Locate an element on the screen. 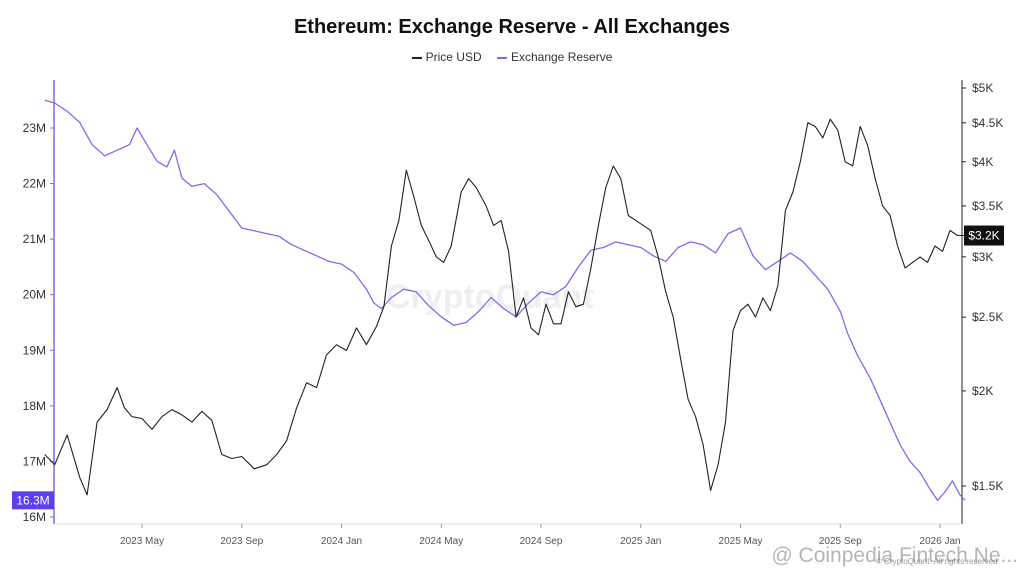  legend-label-reserve: Exchange Reserve is located at coordinates (561, 57).